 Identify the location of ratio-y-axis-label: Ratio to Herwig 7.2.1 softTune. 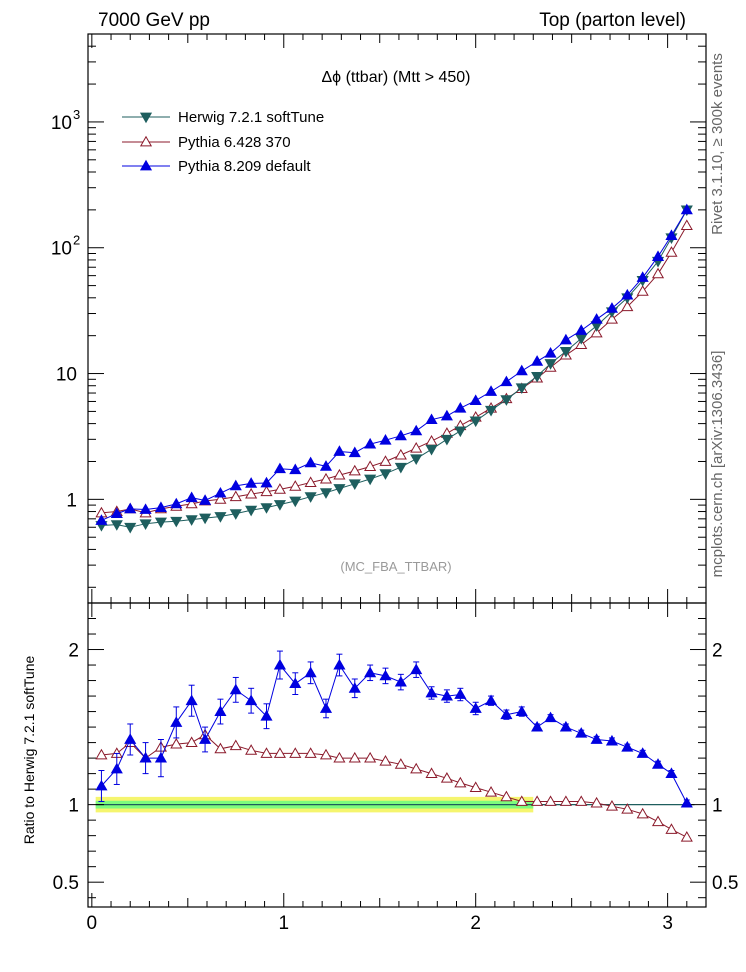
(29, 749).